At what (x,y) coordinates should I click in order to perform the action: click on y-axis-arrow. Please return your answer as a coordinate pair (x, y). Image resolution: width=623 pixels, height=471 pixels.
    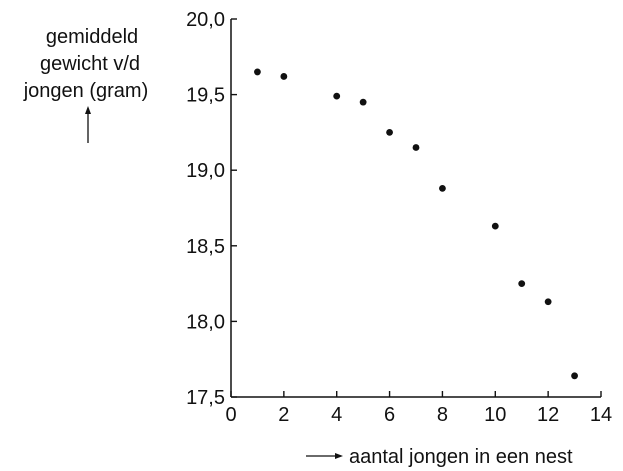
    Looking at the image, I should click on (88, 124).